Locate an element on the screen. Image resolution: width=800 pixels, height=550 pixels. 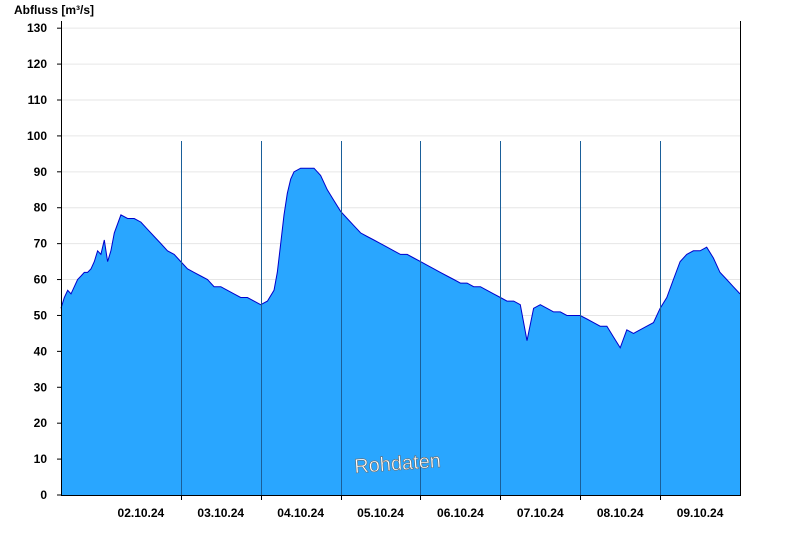
x-tick-label-09.10.24: 09.10.24 is located at coordinates (700, 513).